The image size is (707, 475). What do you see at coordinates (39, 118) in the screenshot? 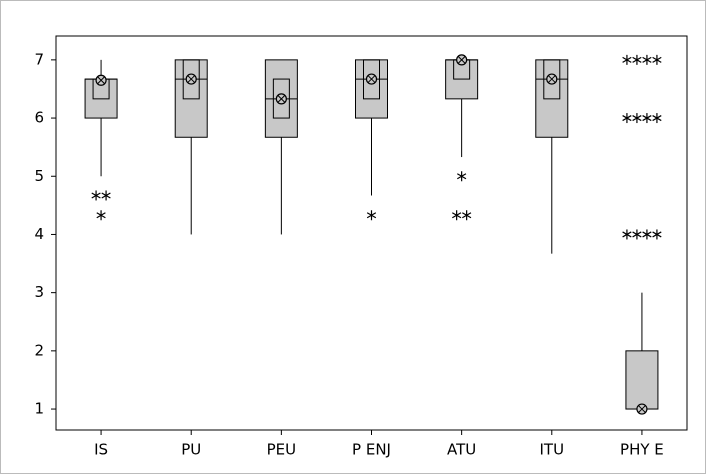
I see `y-tick-label: 6` at bounding box center [39, 118].